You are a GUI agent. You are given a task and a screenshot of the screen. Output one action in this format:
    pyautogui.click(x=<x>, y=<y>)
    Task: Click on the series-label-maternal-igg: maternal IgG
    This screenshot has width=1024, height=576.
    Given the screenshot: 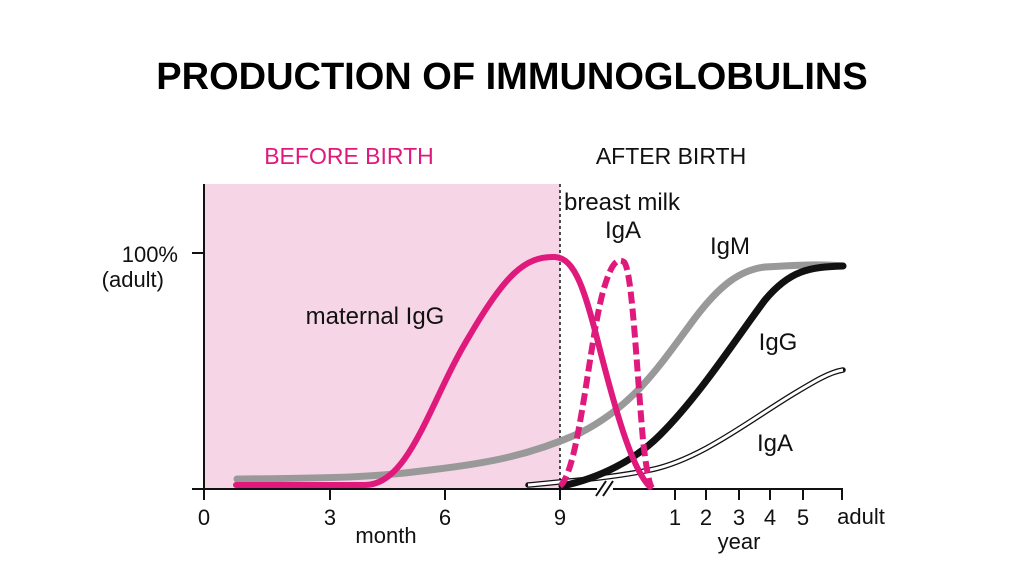 What is the action you would take?
    pyautogui.click(x=375, y=316)
    